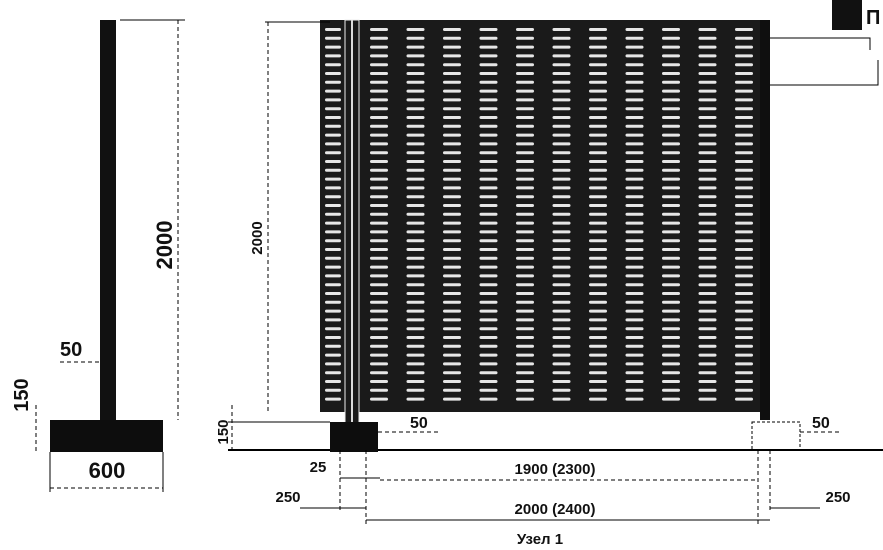  What do you see at coordinates (765, 220) in the screenshot?
I see `front-right-post` at bounding box center [765, 220].